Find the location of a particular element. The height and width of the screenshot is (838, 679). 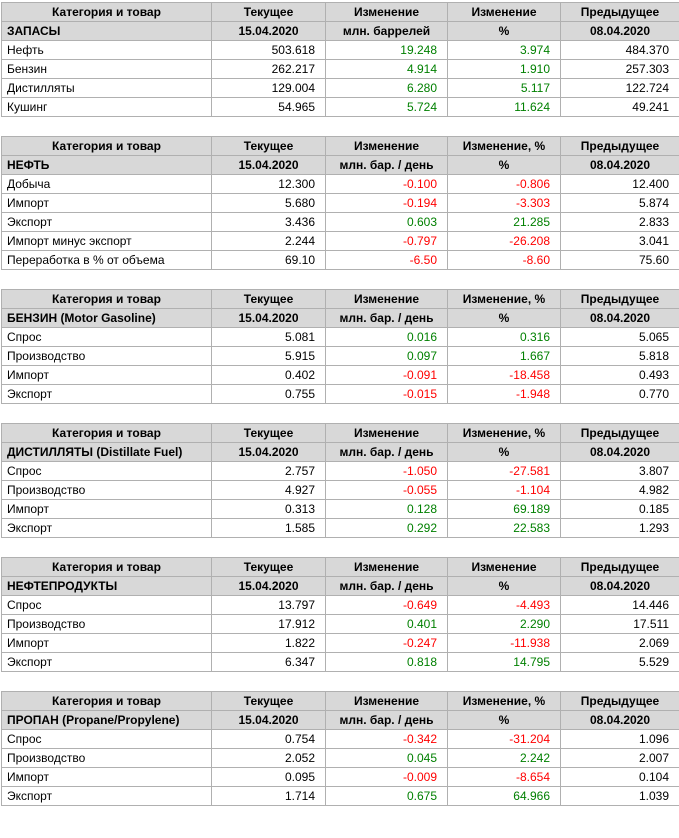

change-value: -6.50 is located at coordinates (386, 260).